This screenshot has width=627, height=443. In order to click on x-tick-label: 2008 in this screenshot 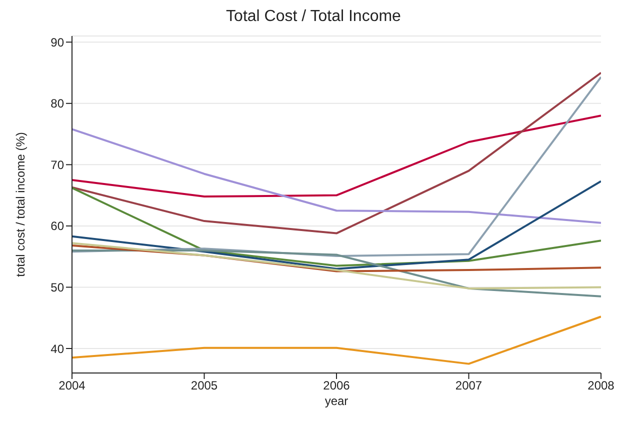, I will do `click(601, 385)`.